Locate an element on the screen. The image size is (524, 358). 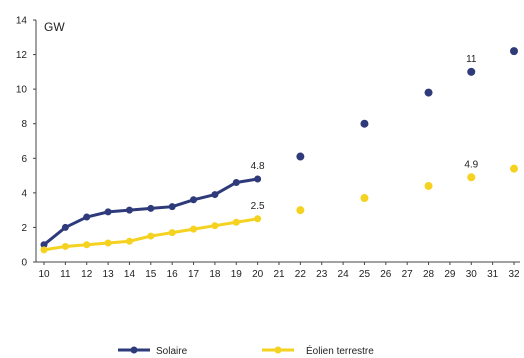
y-tick-label: 4 is located at coordinates (24, 193).